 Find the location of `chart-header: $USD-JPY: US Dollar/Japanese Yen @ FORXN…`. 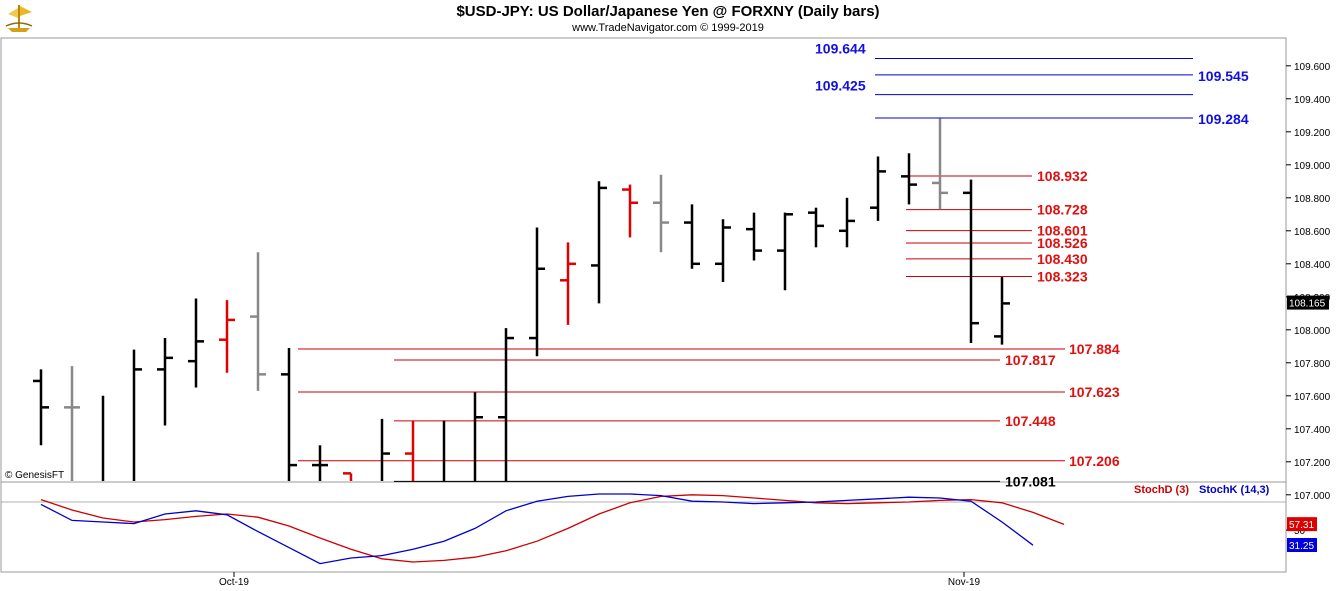

chart-header: $USD-JPY: US Dollar/Japanese Yen @ FORXN… is located at coordinates (668, 19).